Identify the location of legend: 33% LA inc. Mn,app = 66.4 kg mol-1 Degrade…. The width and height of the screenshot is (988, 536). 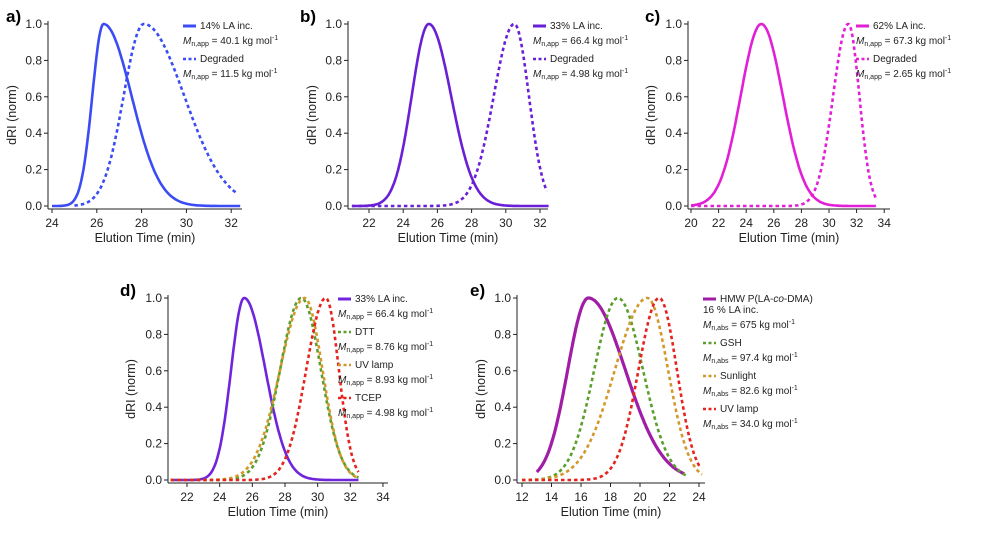
(580, 51).